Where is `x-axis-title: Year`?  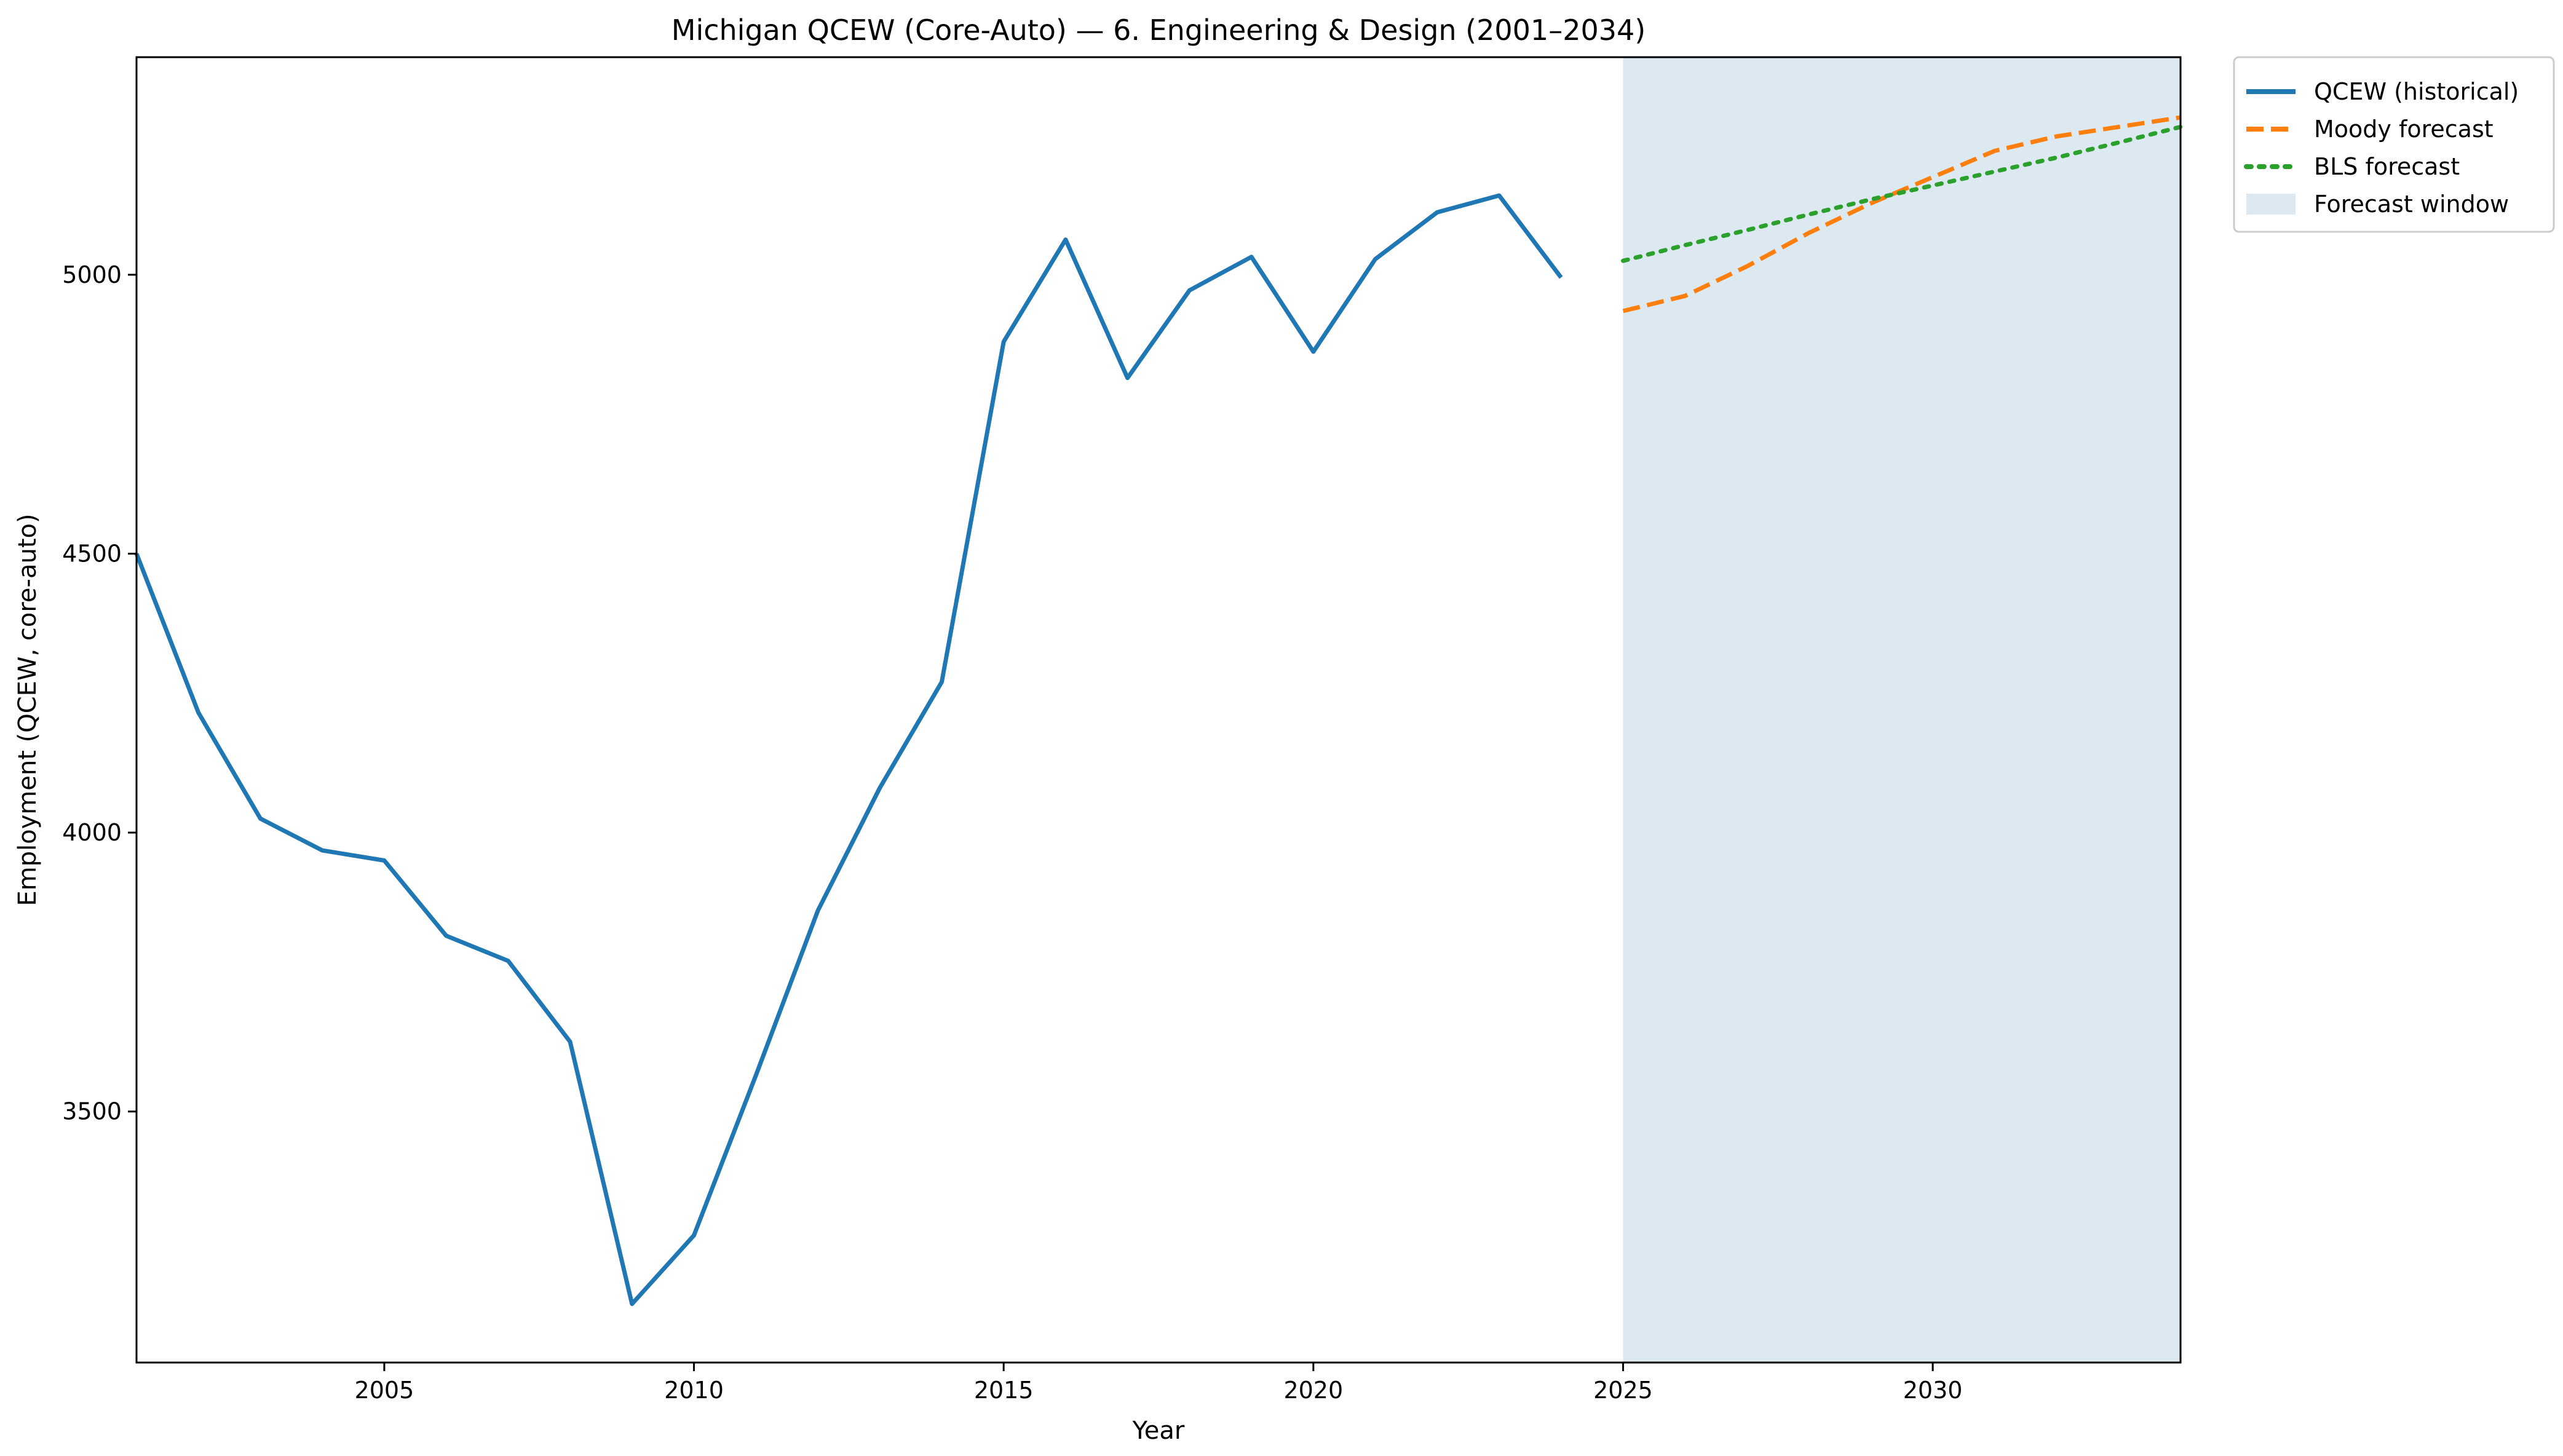
x-axis-title: Year is located at coordinates (1158, 1431).